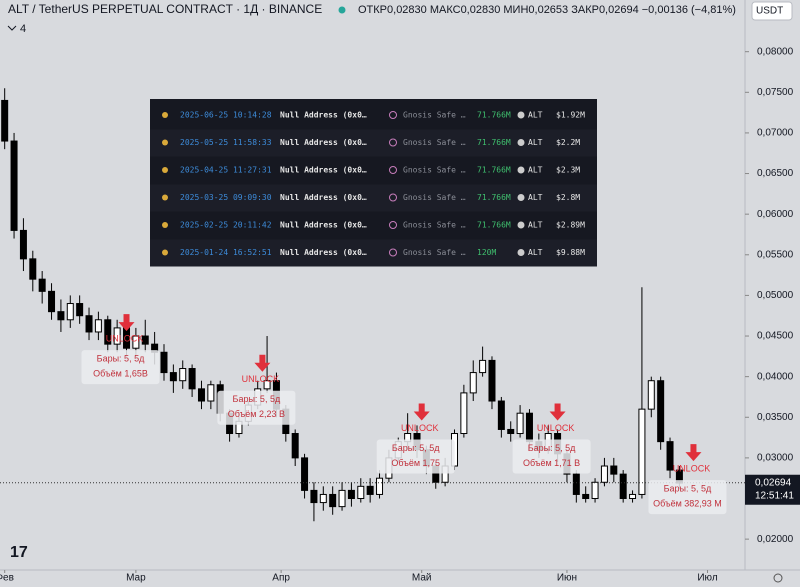 The height and width of the screenshot is (587, 800). I want to click on currency-box, so click(772, 11).